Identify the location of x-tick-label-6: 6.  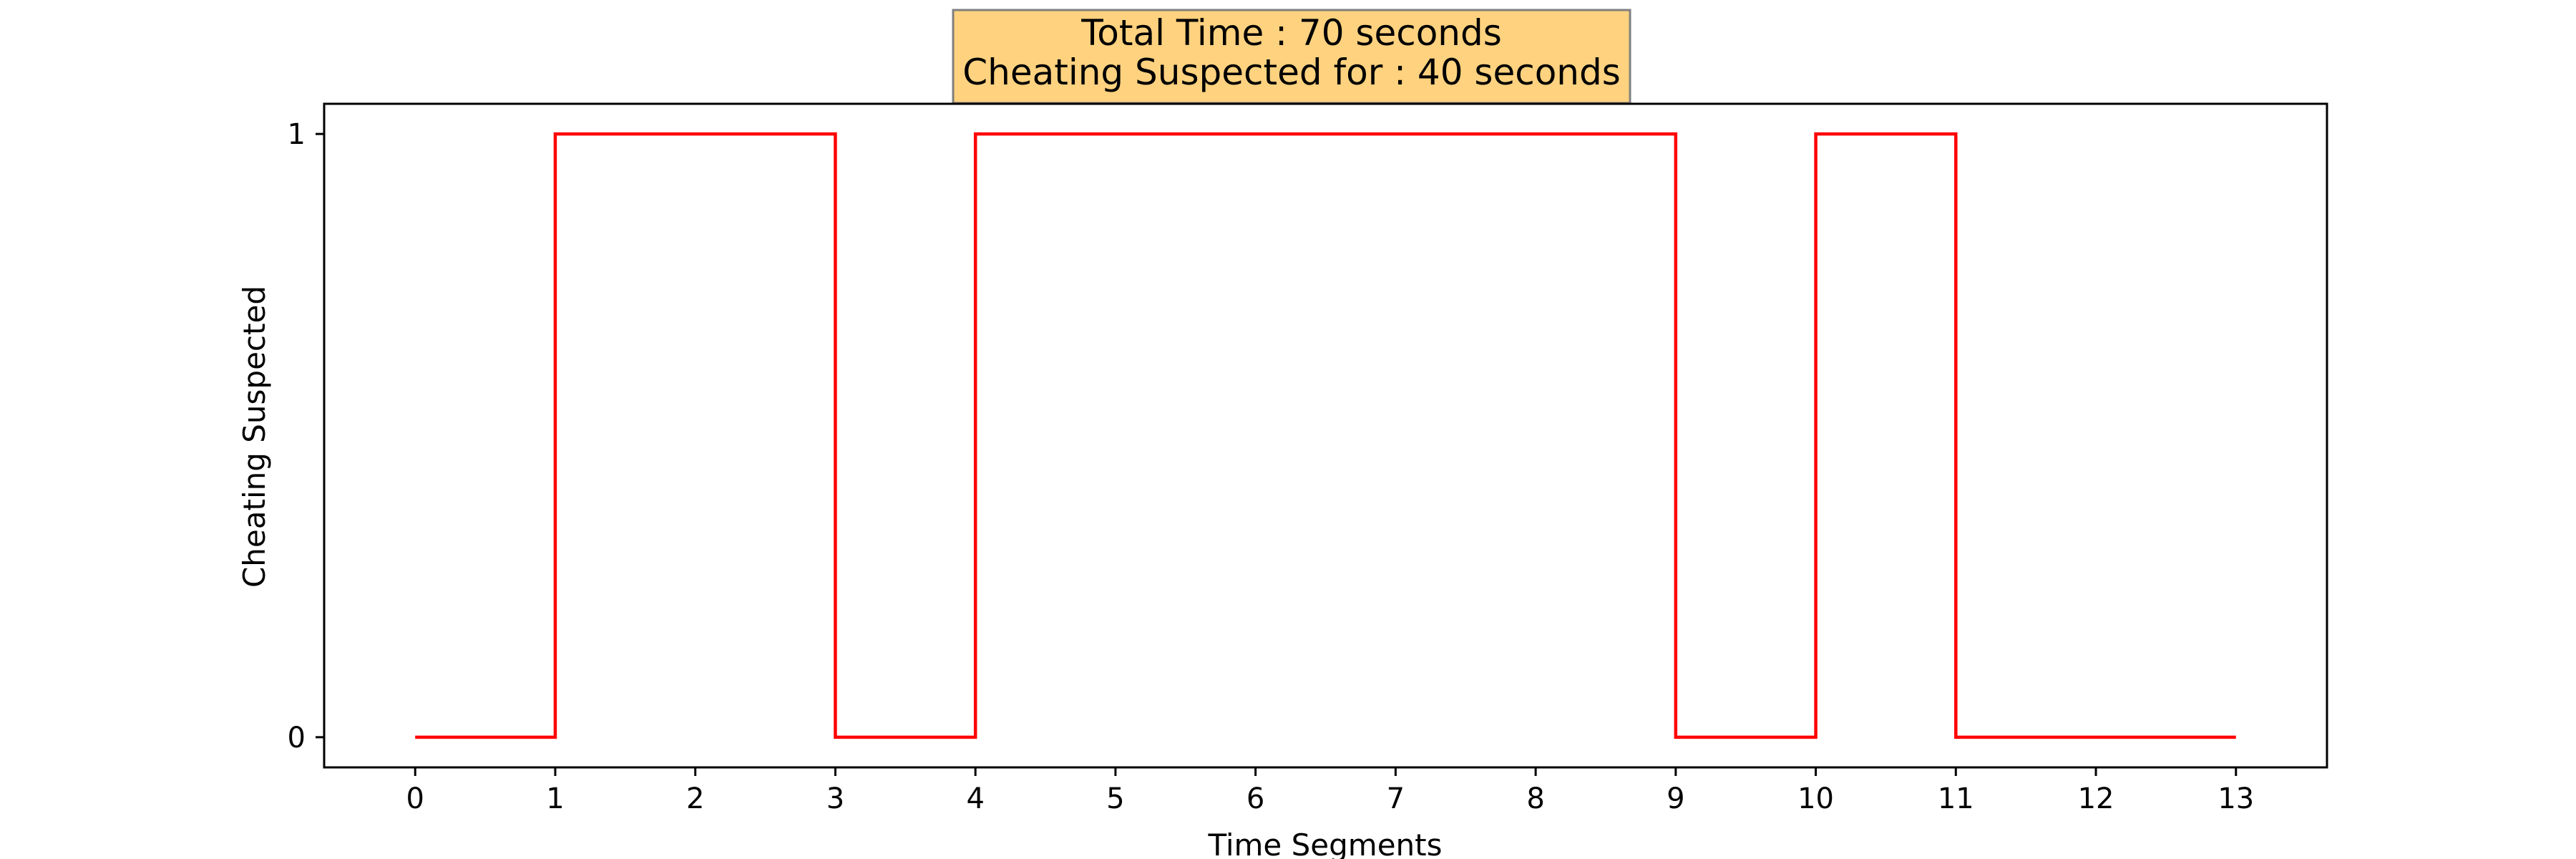
(1255, 798).